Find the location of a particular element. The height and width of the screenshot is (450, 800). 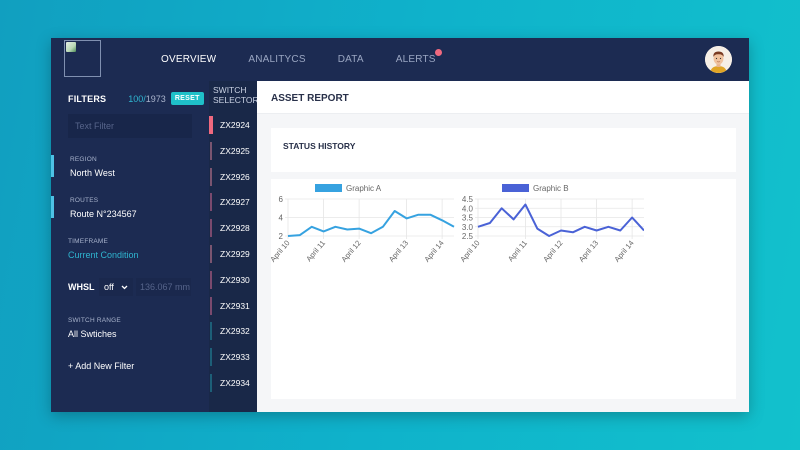

user-avatar is located at coordinates (718, 59).